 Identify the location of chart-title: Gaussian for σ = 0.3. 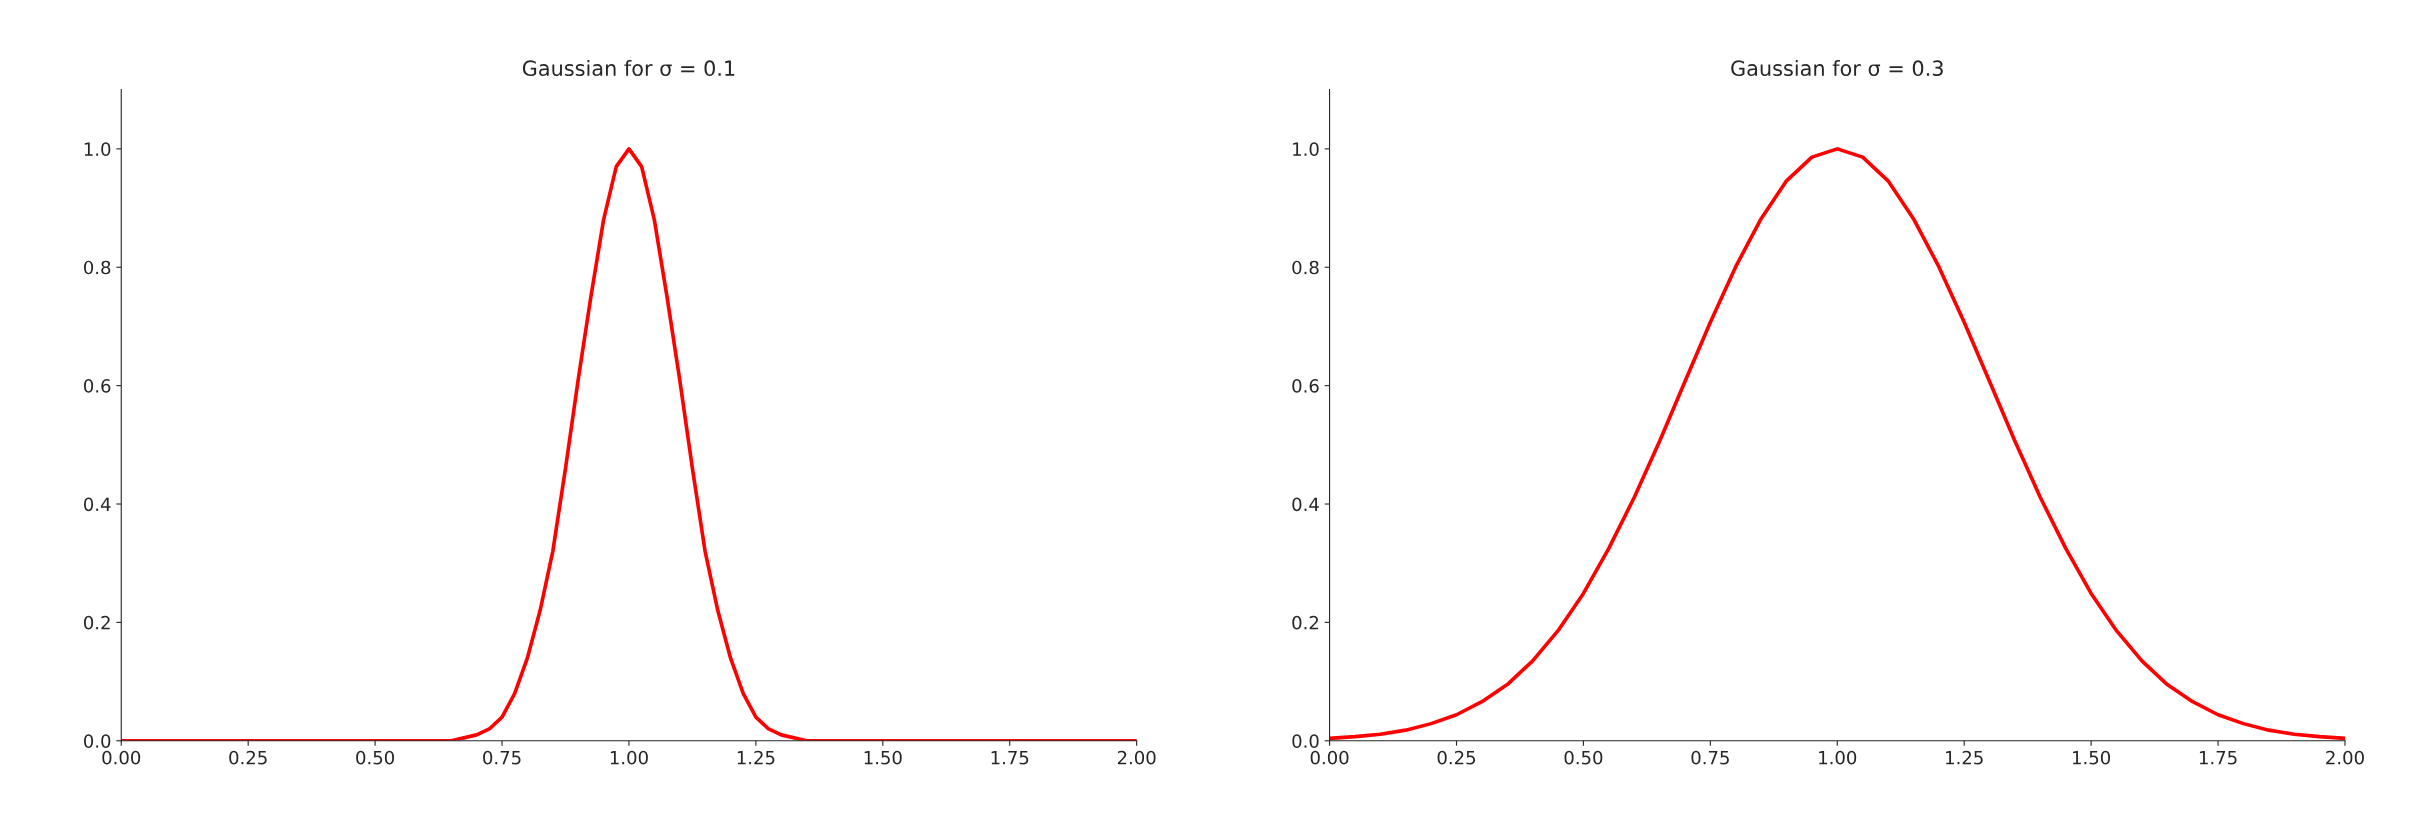
(1837, 68).